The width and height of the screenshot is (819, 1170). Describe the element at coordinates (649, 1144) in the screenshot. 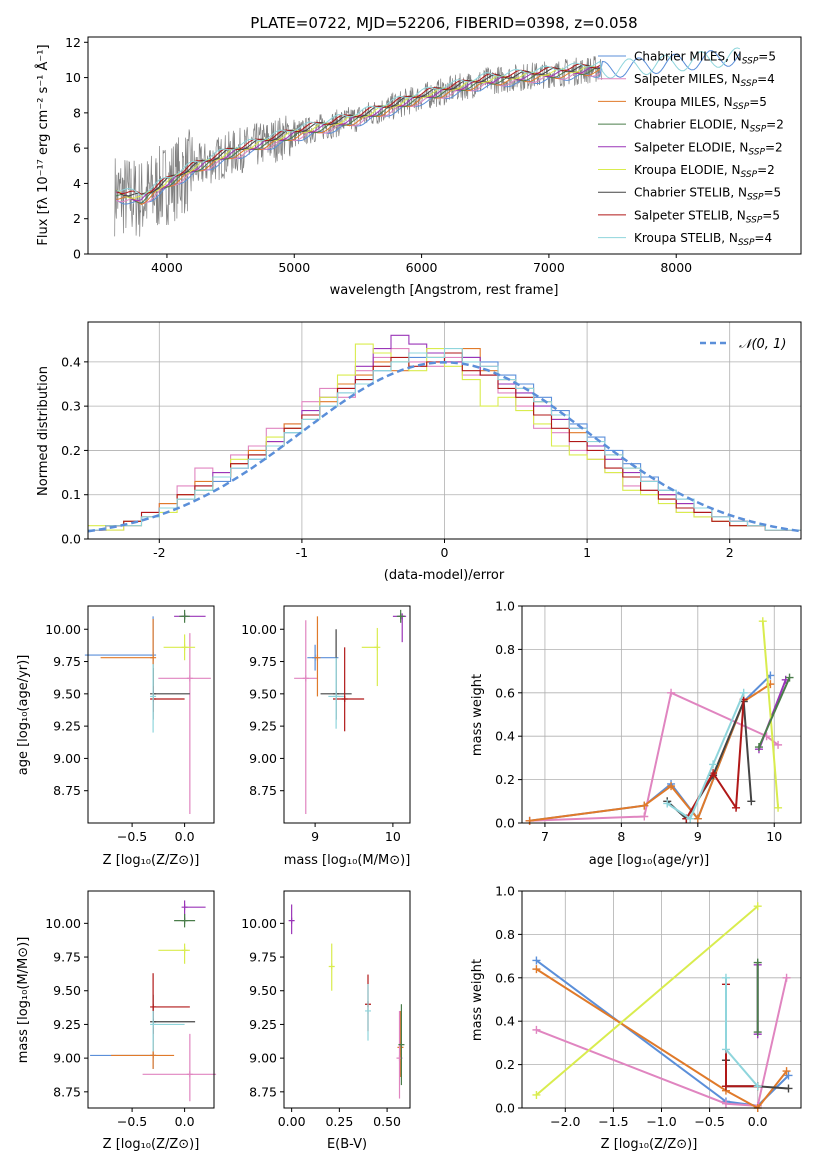

I see `p7-xlabel: Z [log₁₀(Z/Z⊙)]` at that location.